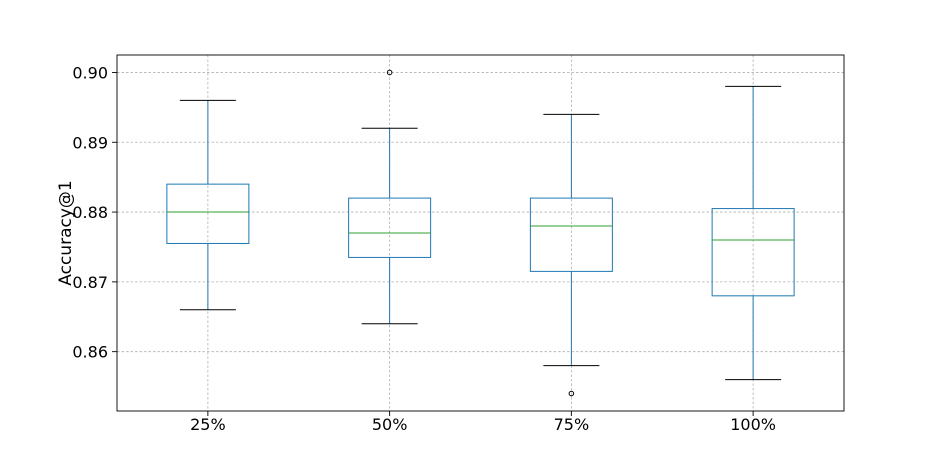  What do you see at coordinates (90, 142) in the screenshot?
I see `y-tick-label: 0.89` at bounding box center [90, 142].